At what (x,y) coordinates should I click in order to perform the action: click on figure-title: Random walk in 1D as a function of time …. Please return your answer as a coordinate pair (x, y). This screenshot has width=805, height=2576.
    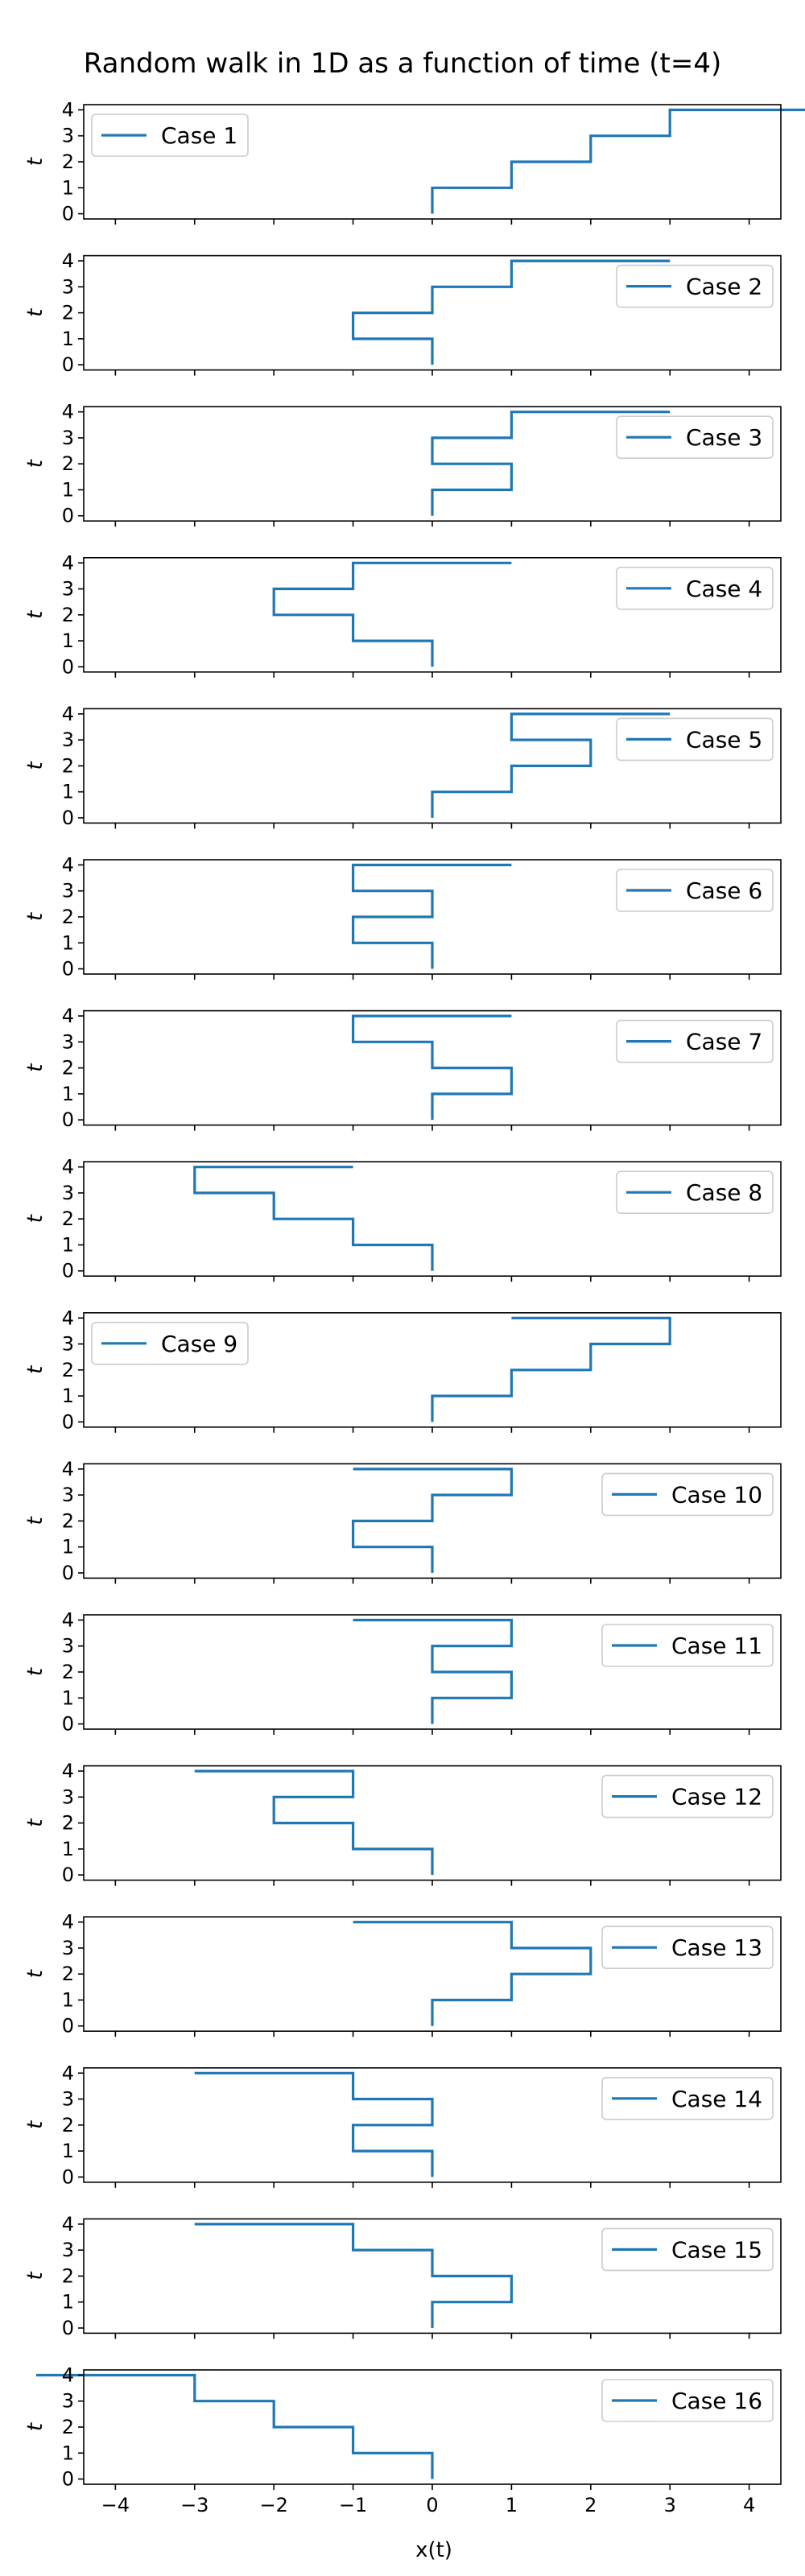
    Looking at the image, I should click on (402, 63).